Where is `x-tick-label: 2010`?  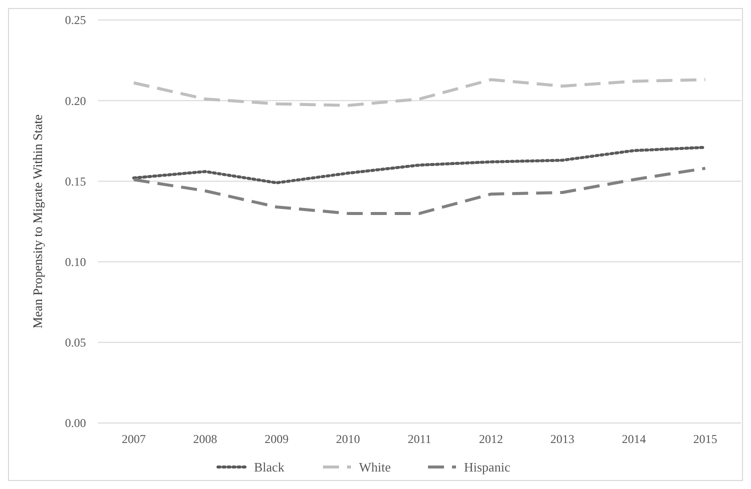
x-tick-label: 2010 is located at coordinates (348, 439).